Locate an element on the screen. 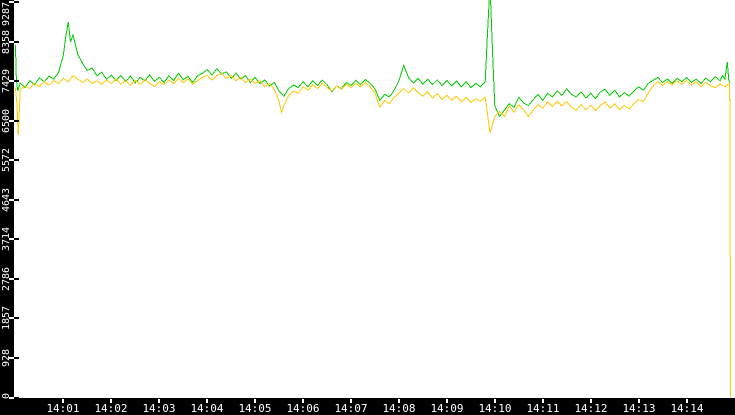 The width and height of the screenshot is (735, 415). y-axis-label: 7429 is located at coordinates (6, 81).